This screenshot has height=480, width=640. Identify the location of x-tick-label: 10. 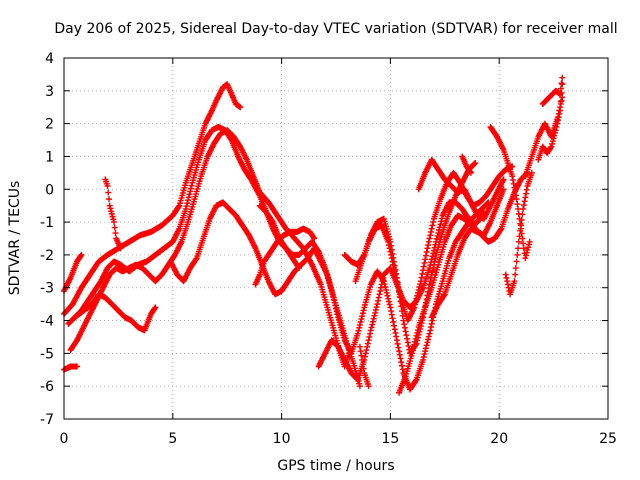
(282, 439).